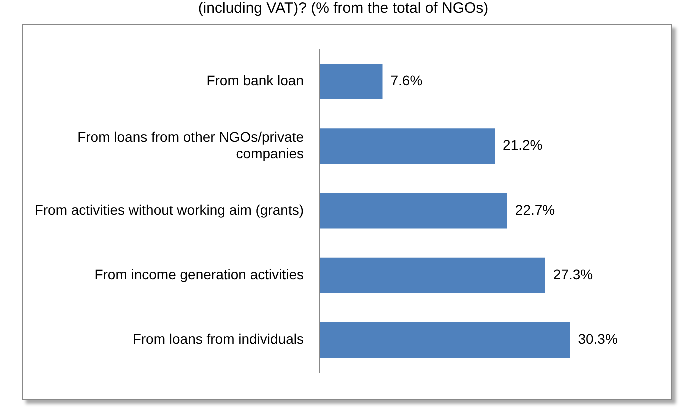 This screenshot has width=687, height=420. What do you see at coordinates (218, 339) in the screenshot?
I see `y-tick-label: From loans from individuals` at bounding box center [218, 339].